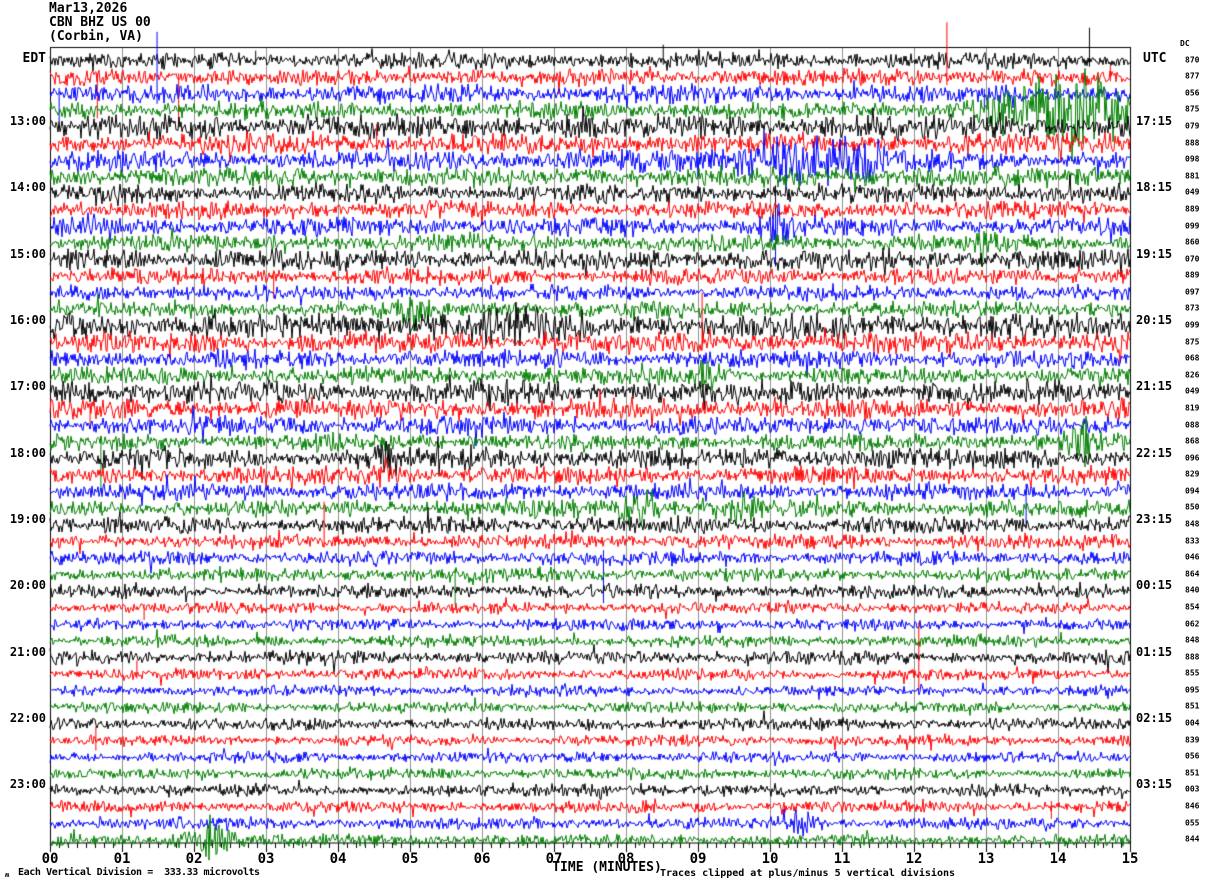 Image resolution: width=1210 pixels, height=886 pixels. I want to click on dc-offset-value: 003, so click(1192, 789).